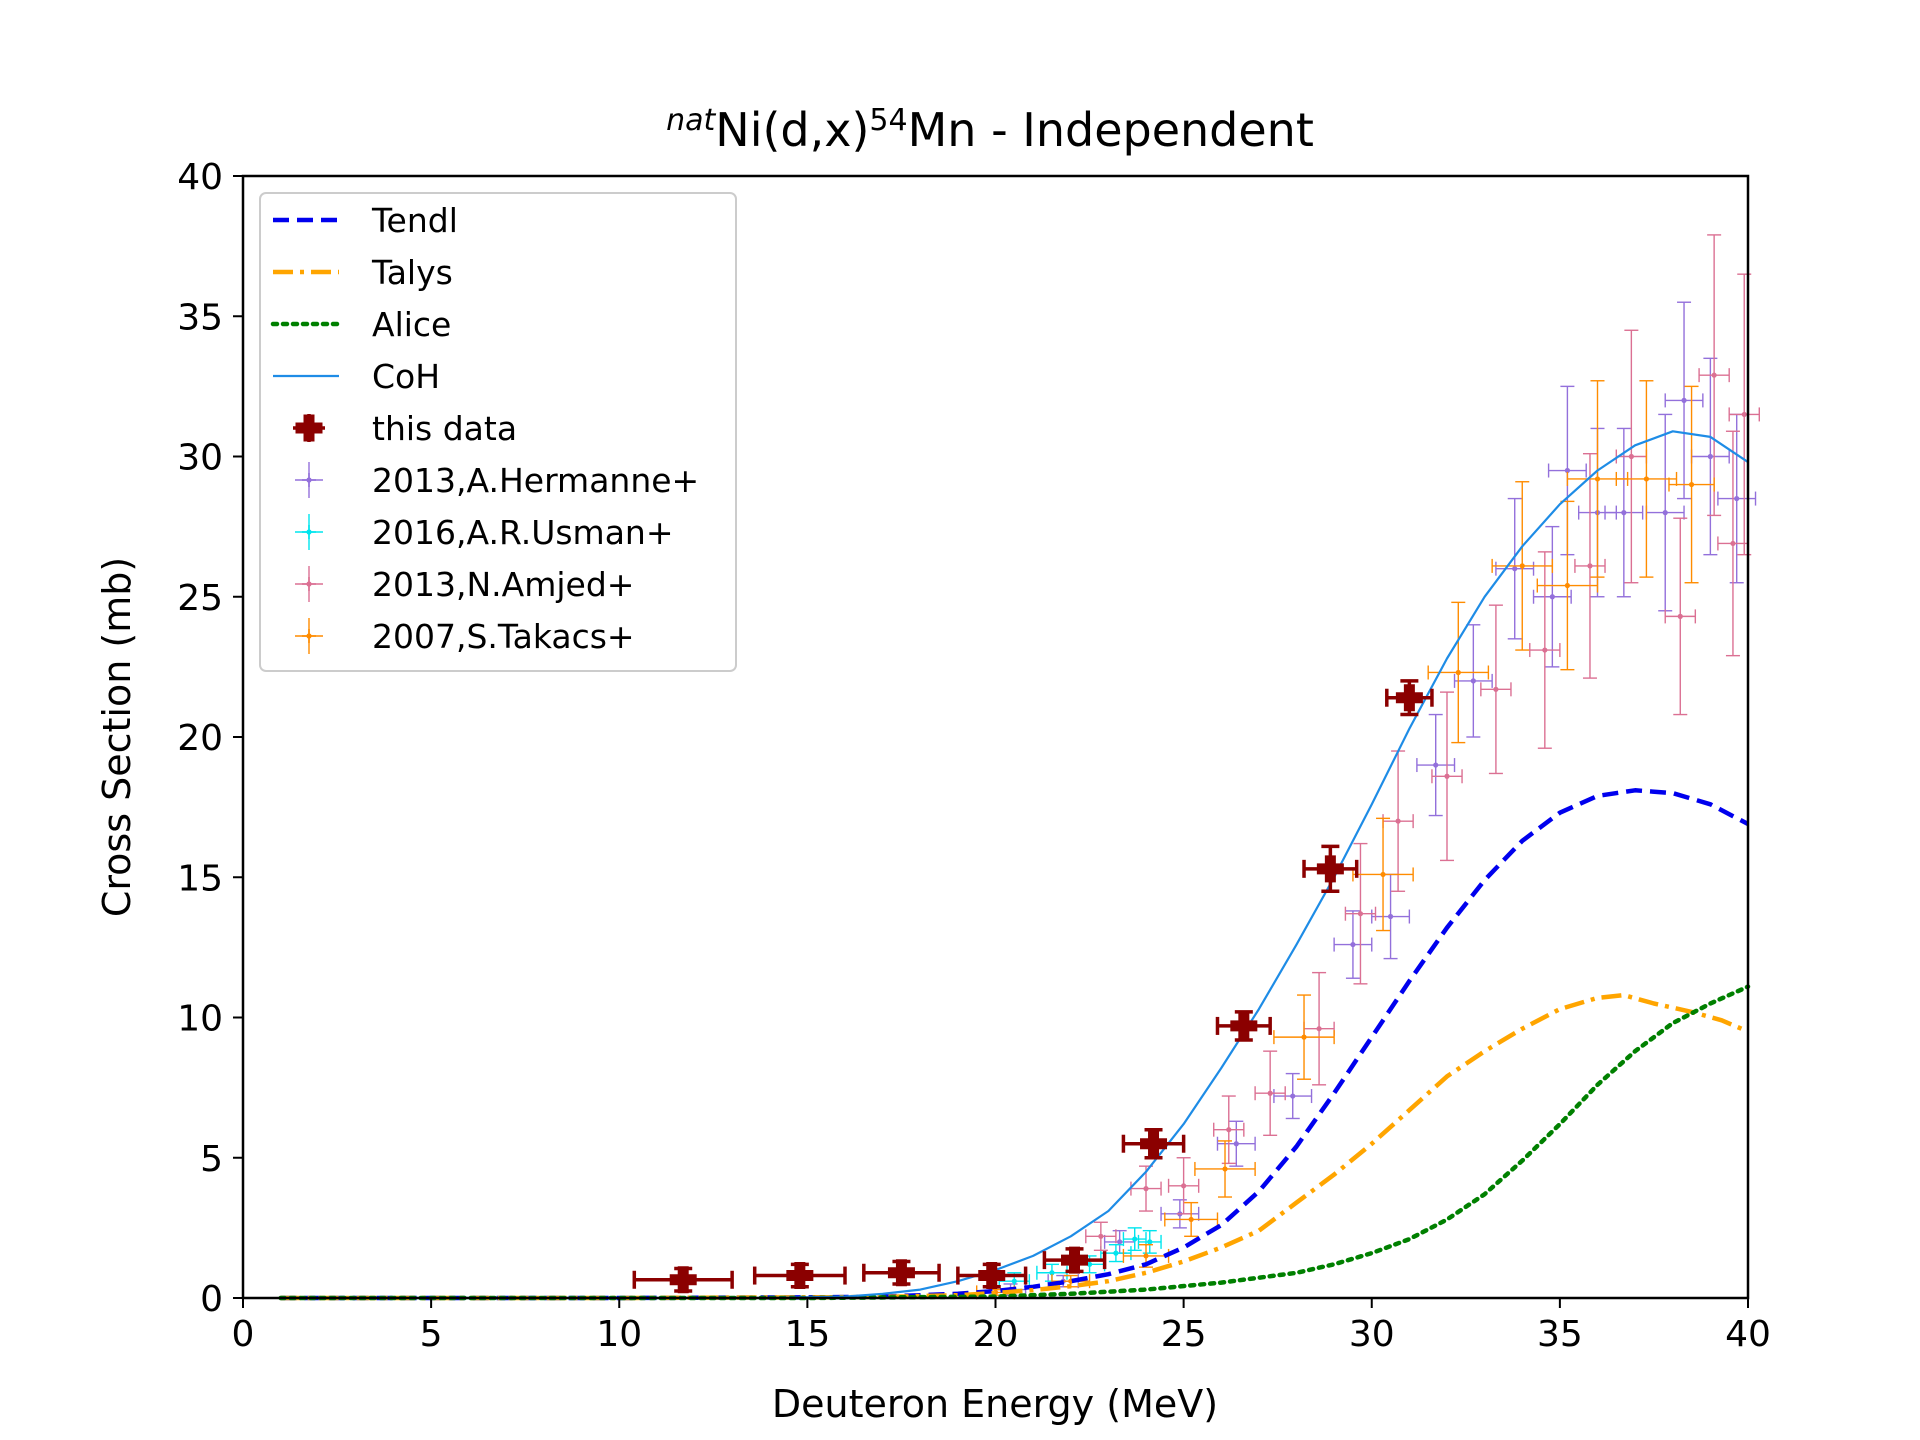  Describe the element at coordinates (1560, 1334) in the screenshot. I see `x-tick-label: 35` at that location.